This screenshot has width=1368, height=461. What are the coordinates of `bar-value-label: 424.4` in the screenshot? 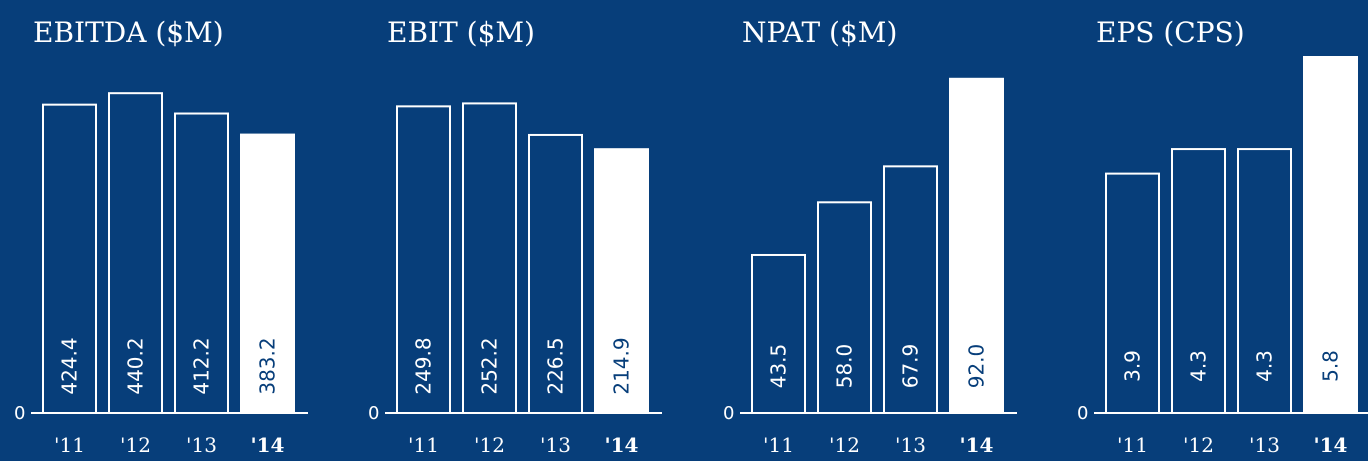 It's located at (70, 365).